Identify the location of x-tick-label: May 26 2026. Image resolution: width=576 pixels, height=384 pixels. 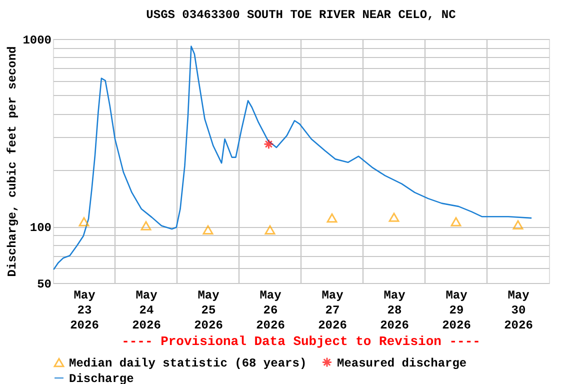
(270, 310).